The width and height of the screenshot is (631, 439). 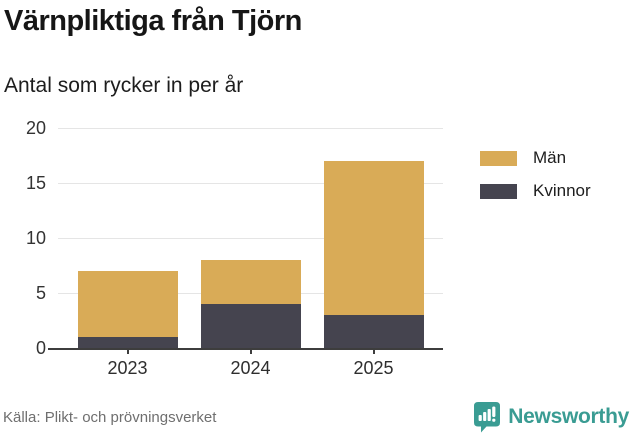 What do you see at coordinates (562, 190) in the screenshot?
I see `legend-label: Kvinnor` at bounding box center [562, 190].